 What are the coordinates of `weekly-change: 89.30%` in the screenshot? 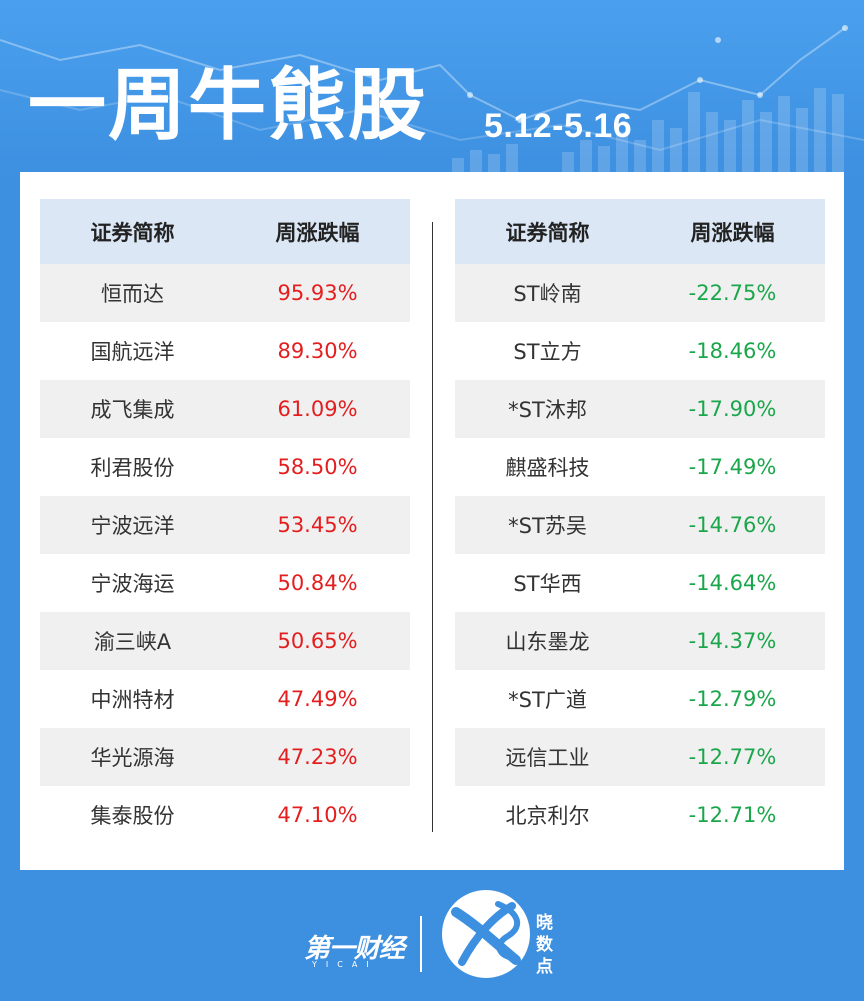 It's located at (317, 351).